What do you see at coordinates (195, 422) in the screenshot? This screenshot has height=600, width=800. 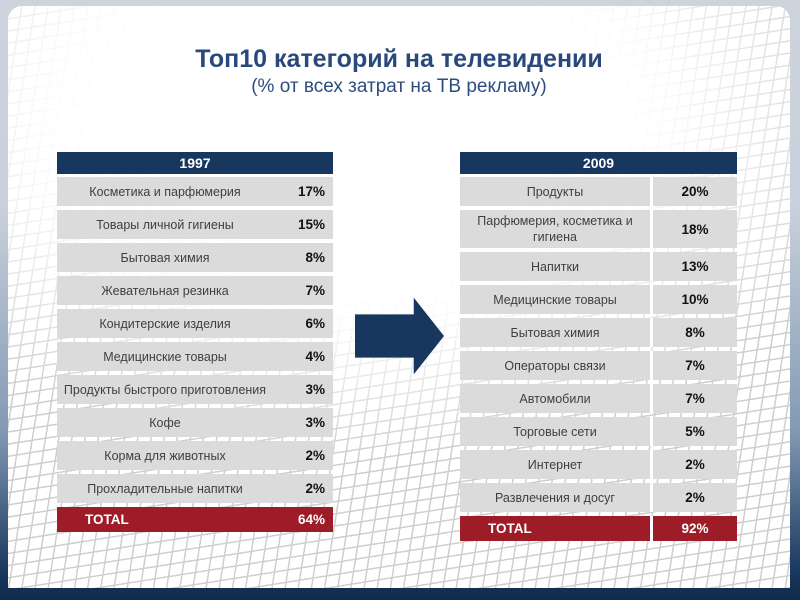 I see `table-row: Кофе 3%` at bounding box center [195, 422].